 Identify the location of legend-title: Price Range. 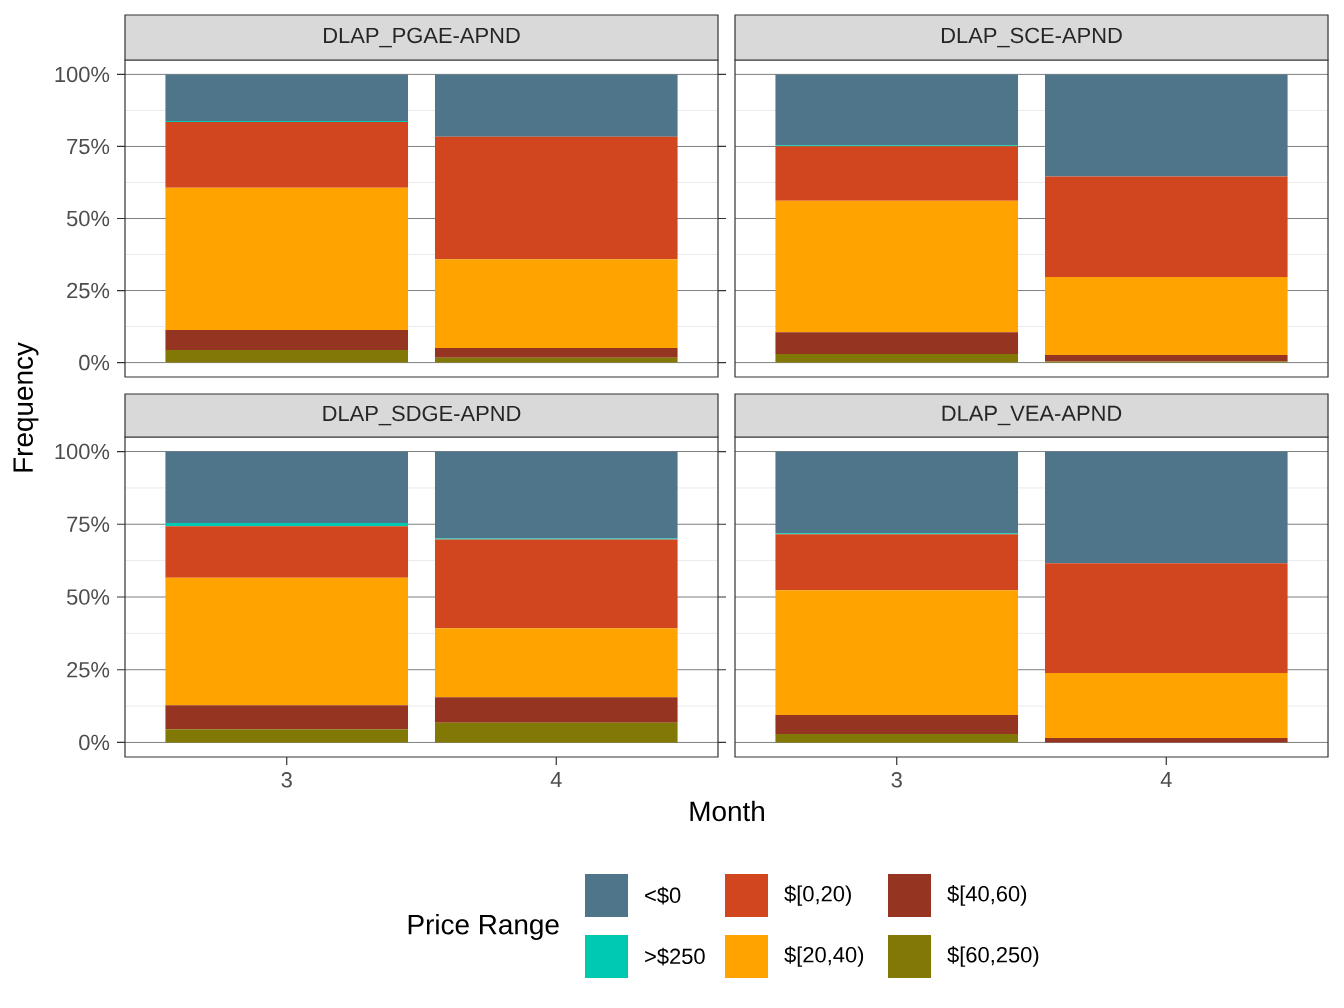
(483, 926).